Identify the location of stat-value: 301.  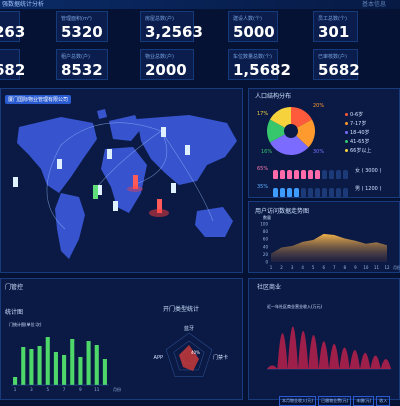
(334, 32).